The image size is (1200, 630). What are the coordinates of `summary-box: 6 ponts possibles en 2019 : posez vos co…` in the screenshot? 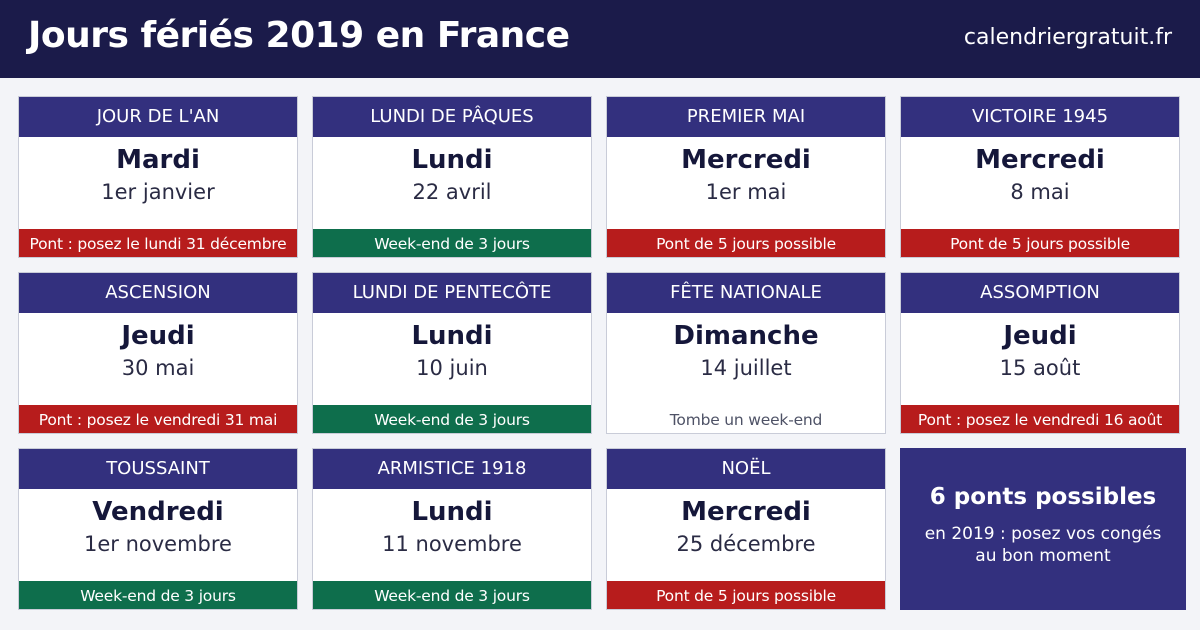 It's located at (1043, 529).